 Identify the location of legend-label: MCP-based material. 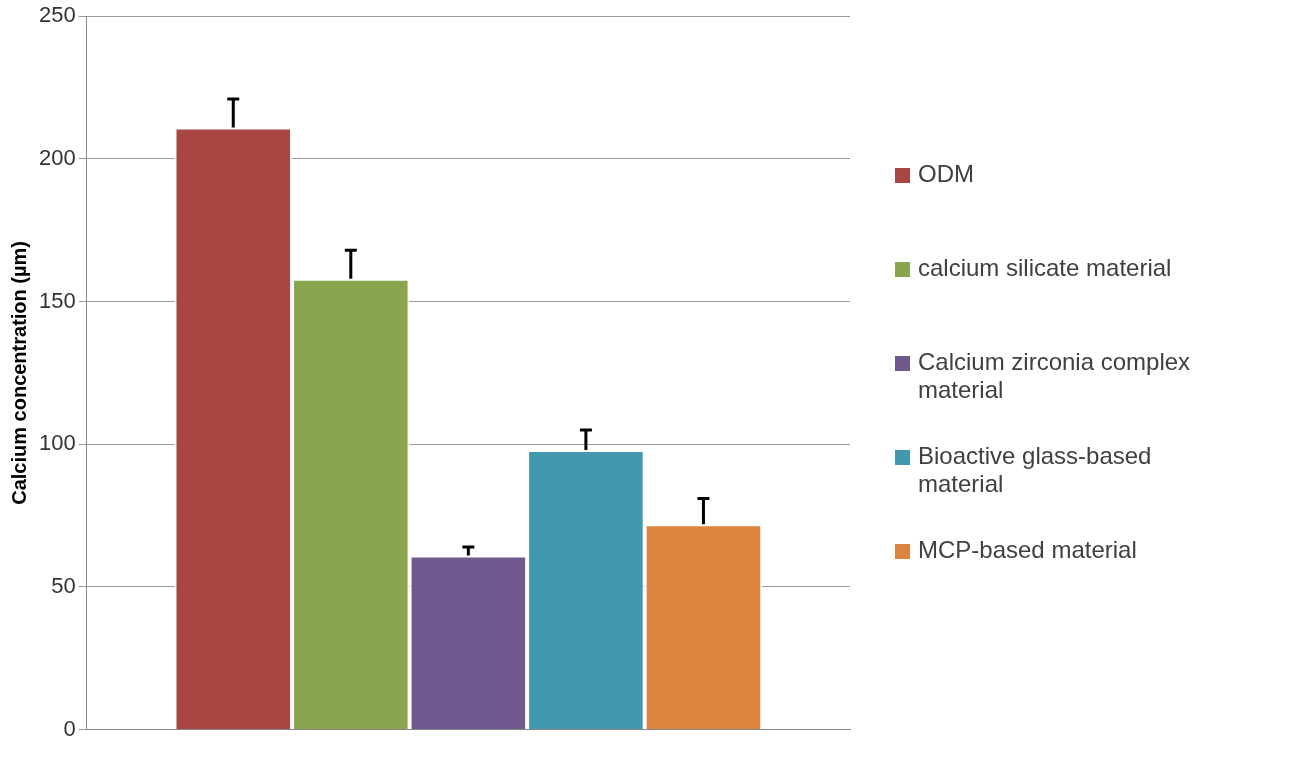
(1027, 550).